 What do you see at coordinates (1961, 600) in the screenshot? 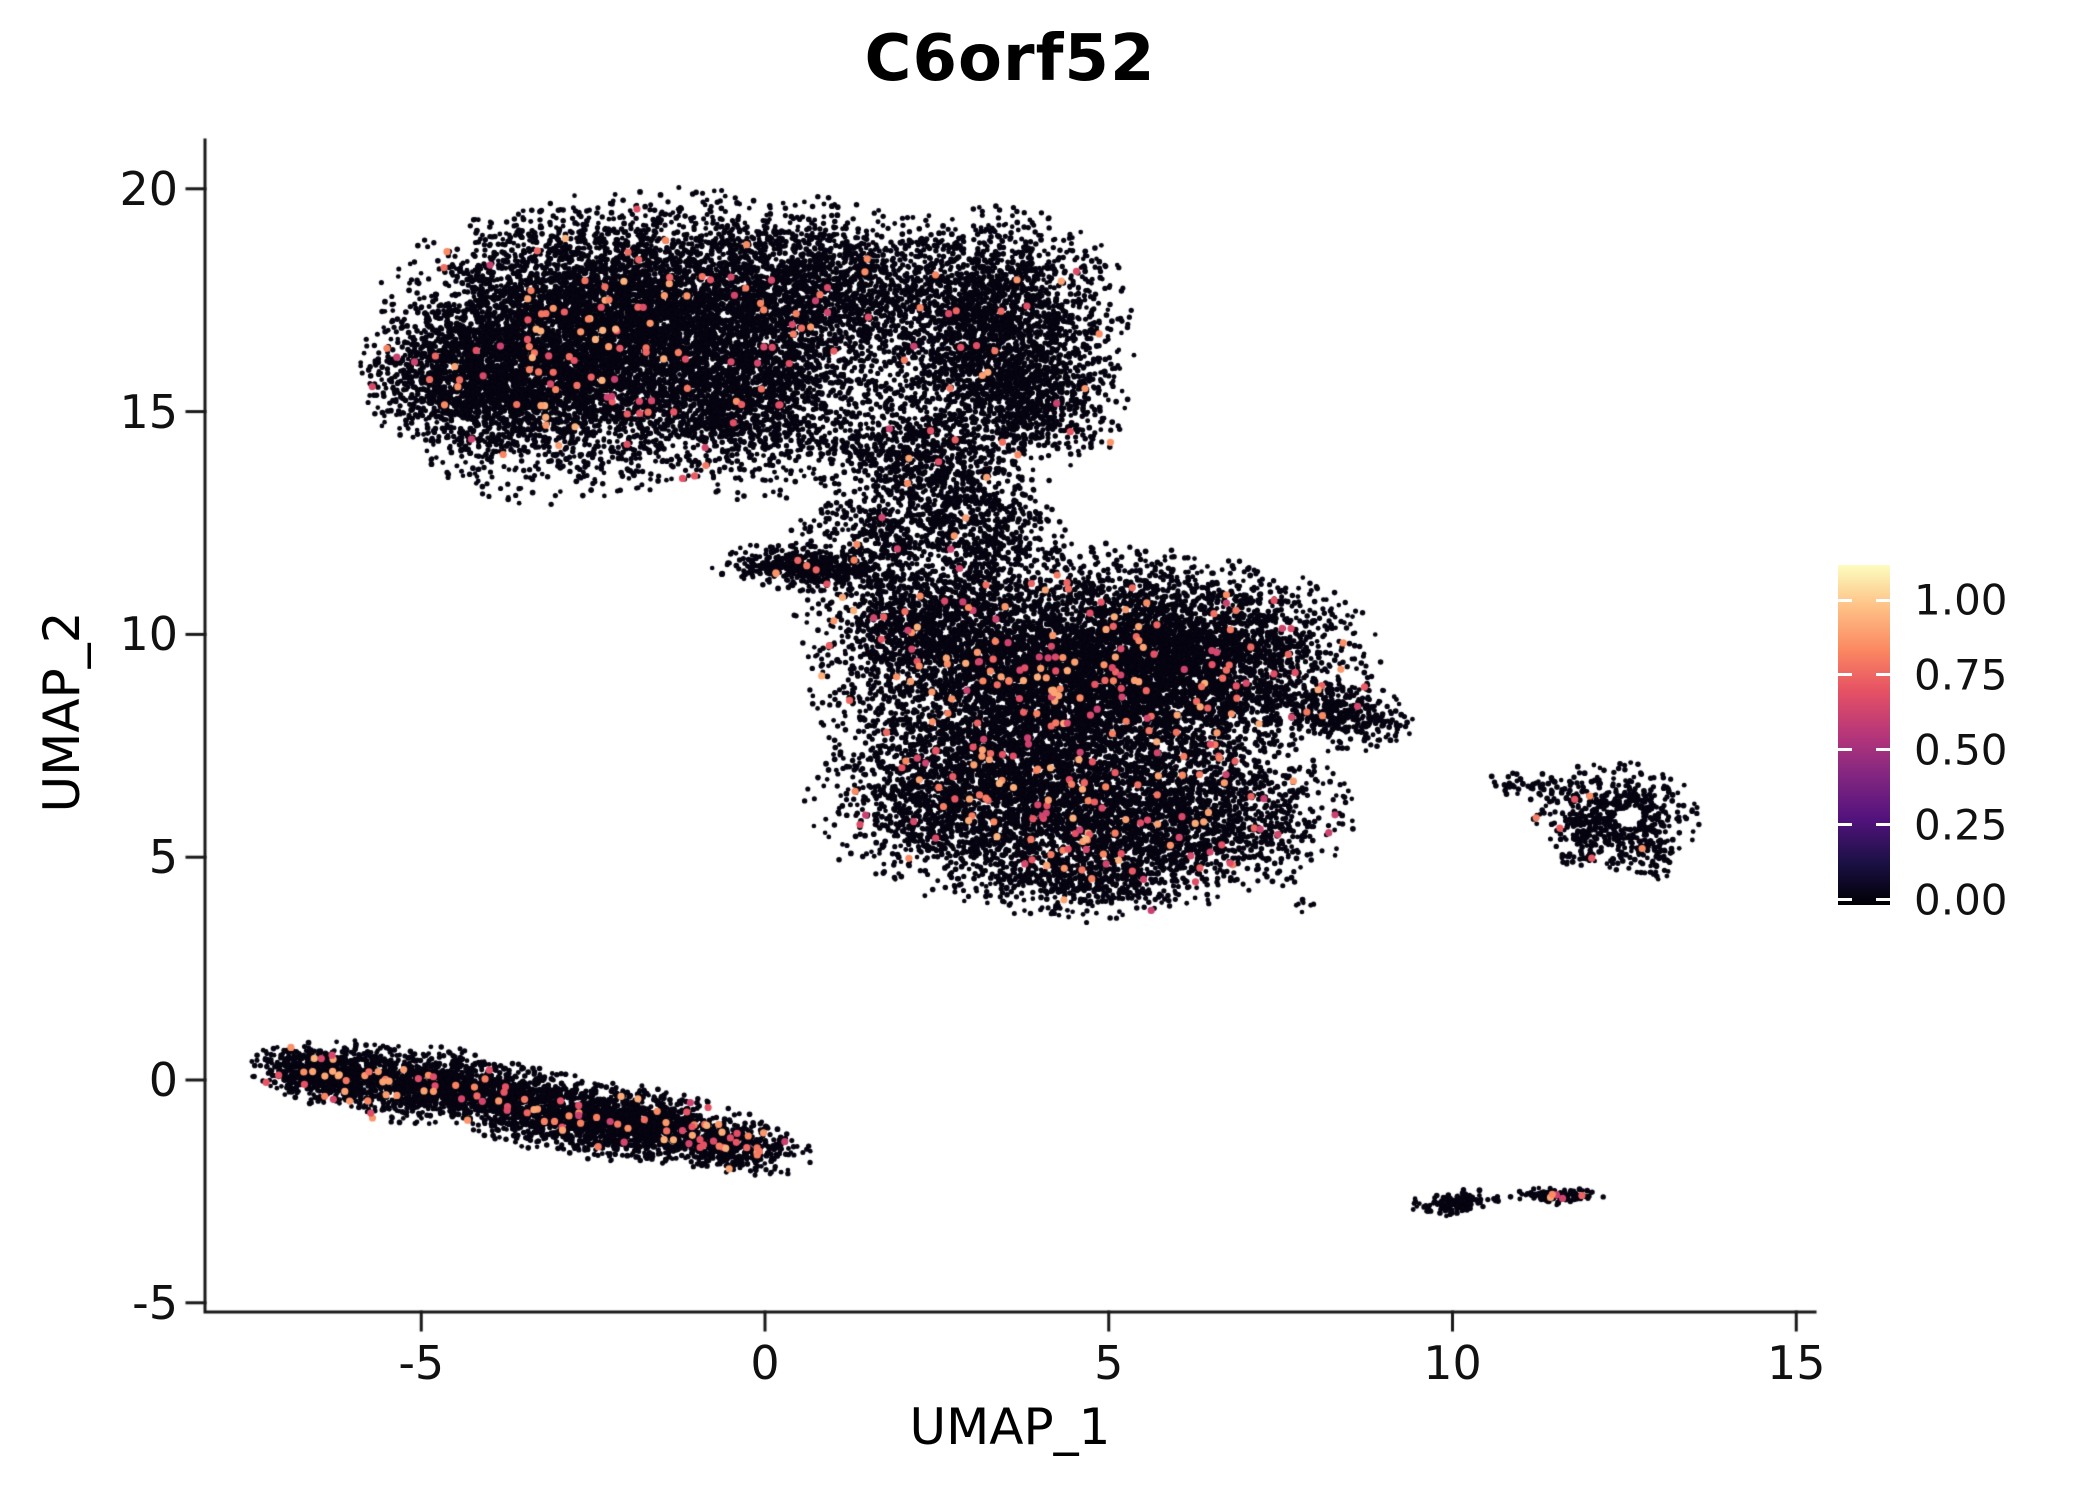
I see `legend-tick-label: 1.00` at bounding box center [1961, 600].